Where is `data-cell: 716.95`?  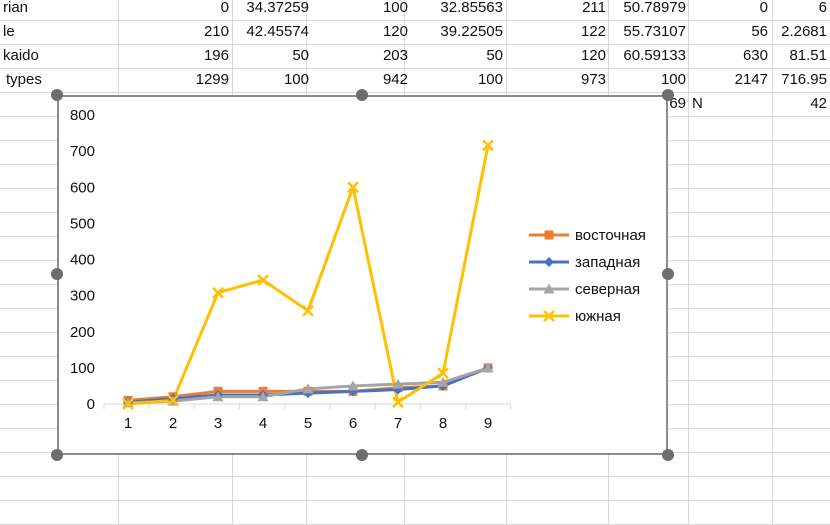 data-cell: 716.95 is located at coordinates (804, 79).